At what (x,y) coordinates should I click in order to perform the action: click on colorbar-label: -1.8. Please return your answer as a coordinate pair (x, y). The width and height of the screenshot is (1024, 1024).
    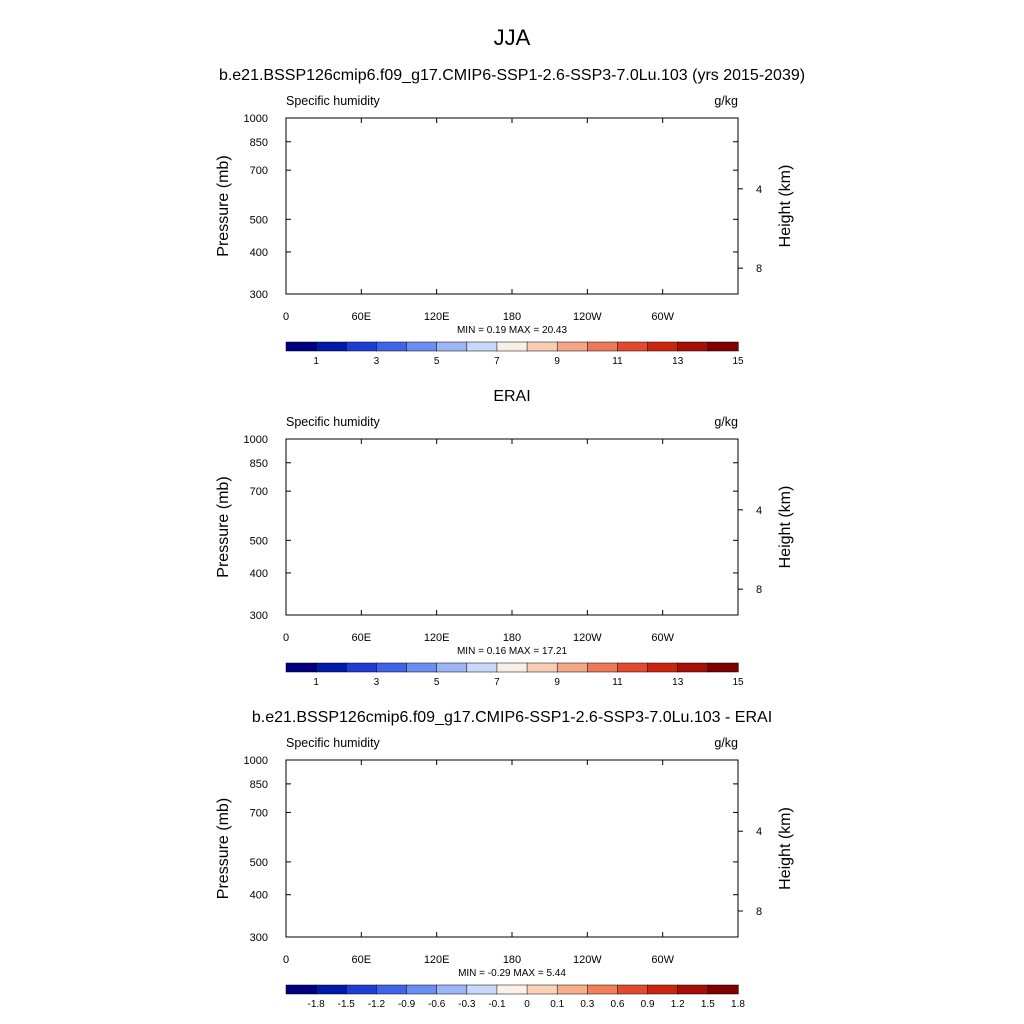
    Looking at the image, I should click on (317, 1004).